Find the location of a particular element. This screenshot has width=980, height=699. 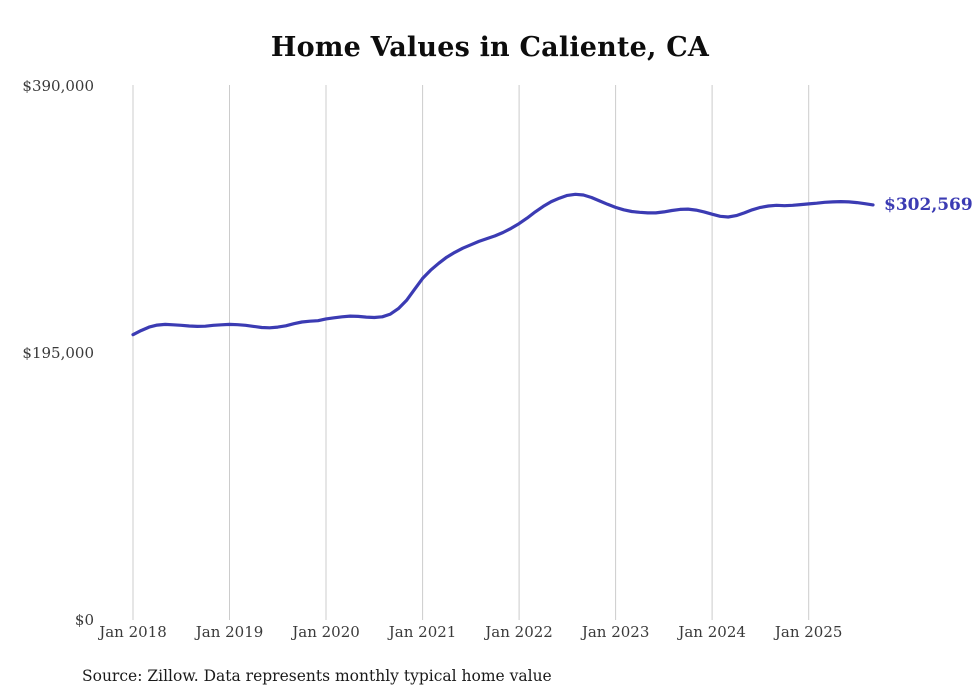

y-axis-tick-0: $0 is located at coordinates (84, 620).